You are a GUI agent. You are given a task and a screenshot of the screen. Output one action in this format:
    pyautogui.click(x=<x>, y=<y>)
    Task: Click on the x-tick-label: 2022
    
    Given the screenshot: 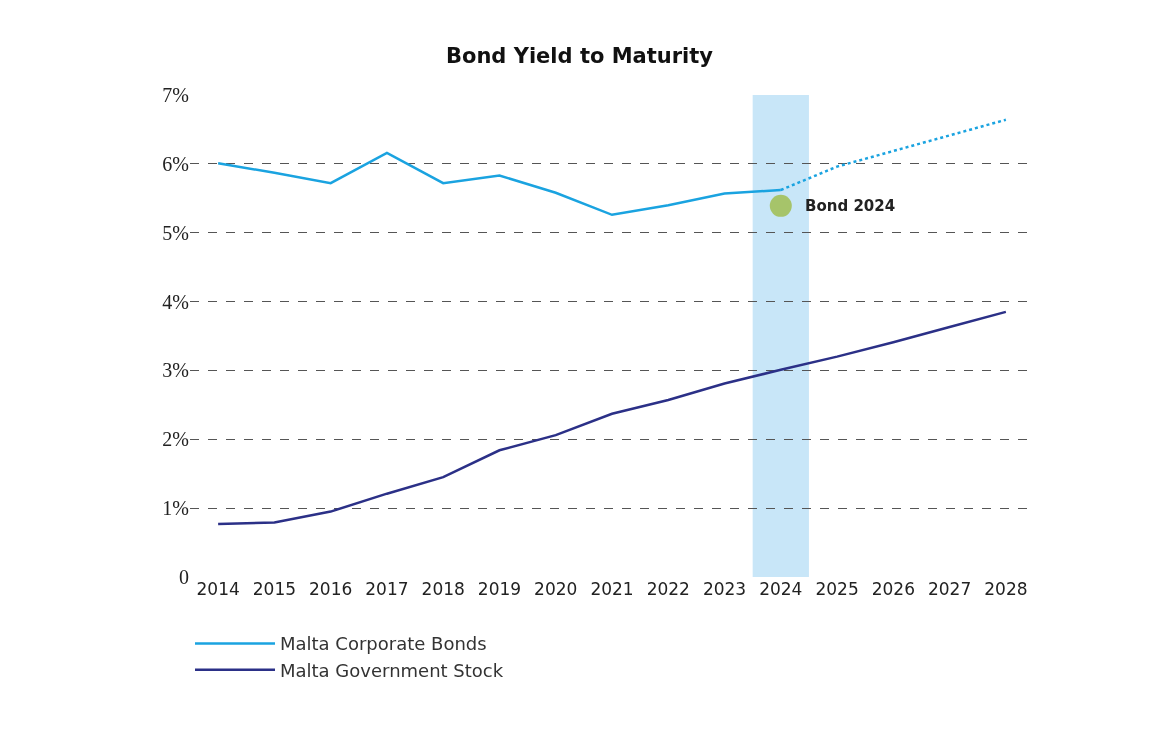 What is the action you would take?
    pyautogui.click(x=668, y=589)
    